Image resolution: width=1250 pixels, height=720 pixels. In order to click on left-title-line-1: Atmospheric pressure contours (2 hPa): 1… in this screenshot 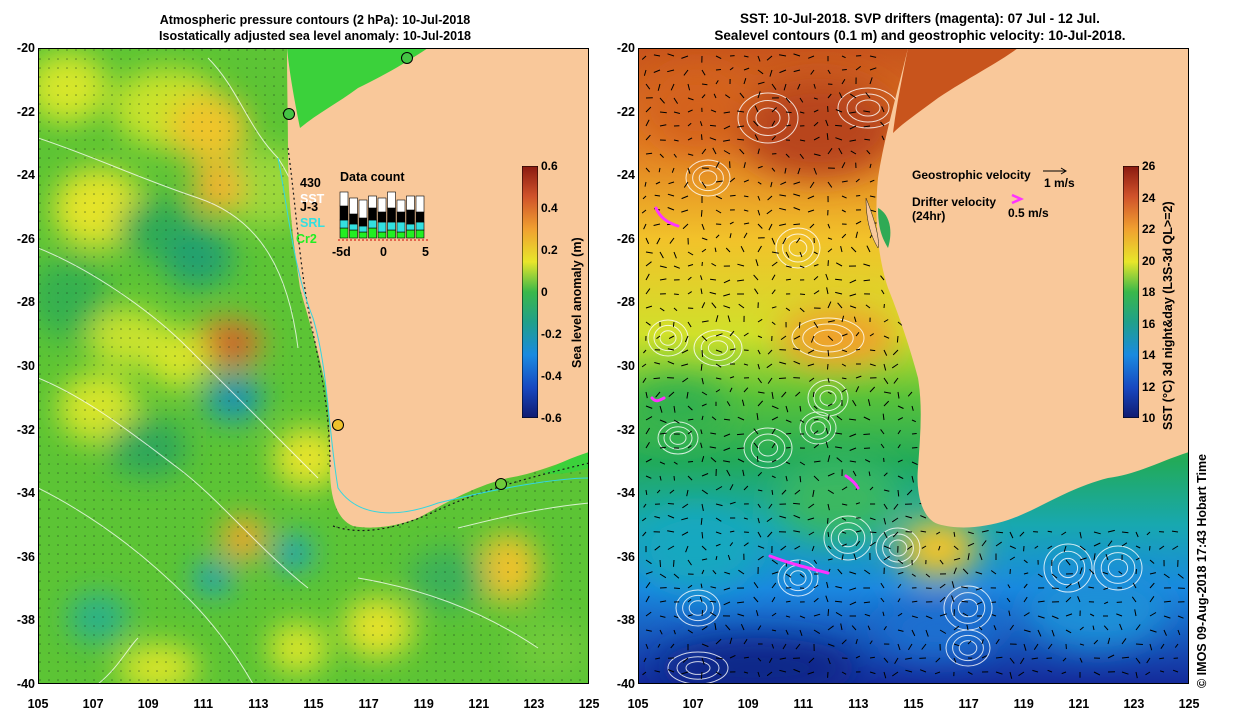, I will do `click(315, 20)`.